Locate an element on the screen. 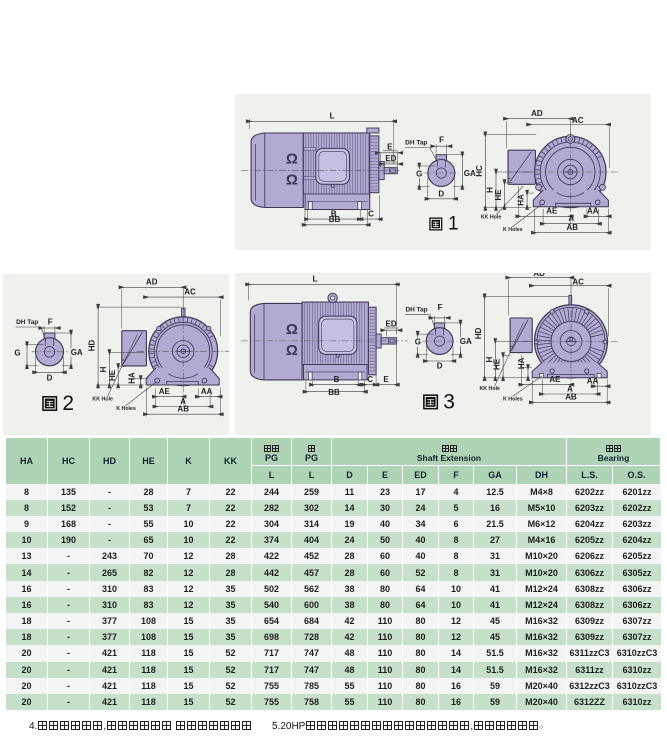 This screenshot has height=750, width=667. svg-text: 2 is located at coordinates (68, 402).